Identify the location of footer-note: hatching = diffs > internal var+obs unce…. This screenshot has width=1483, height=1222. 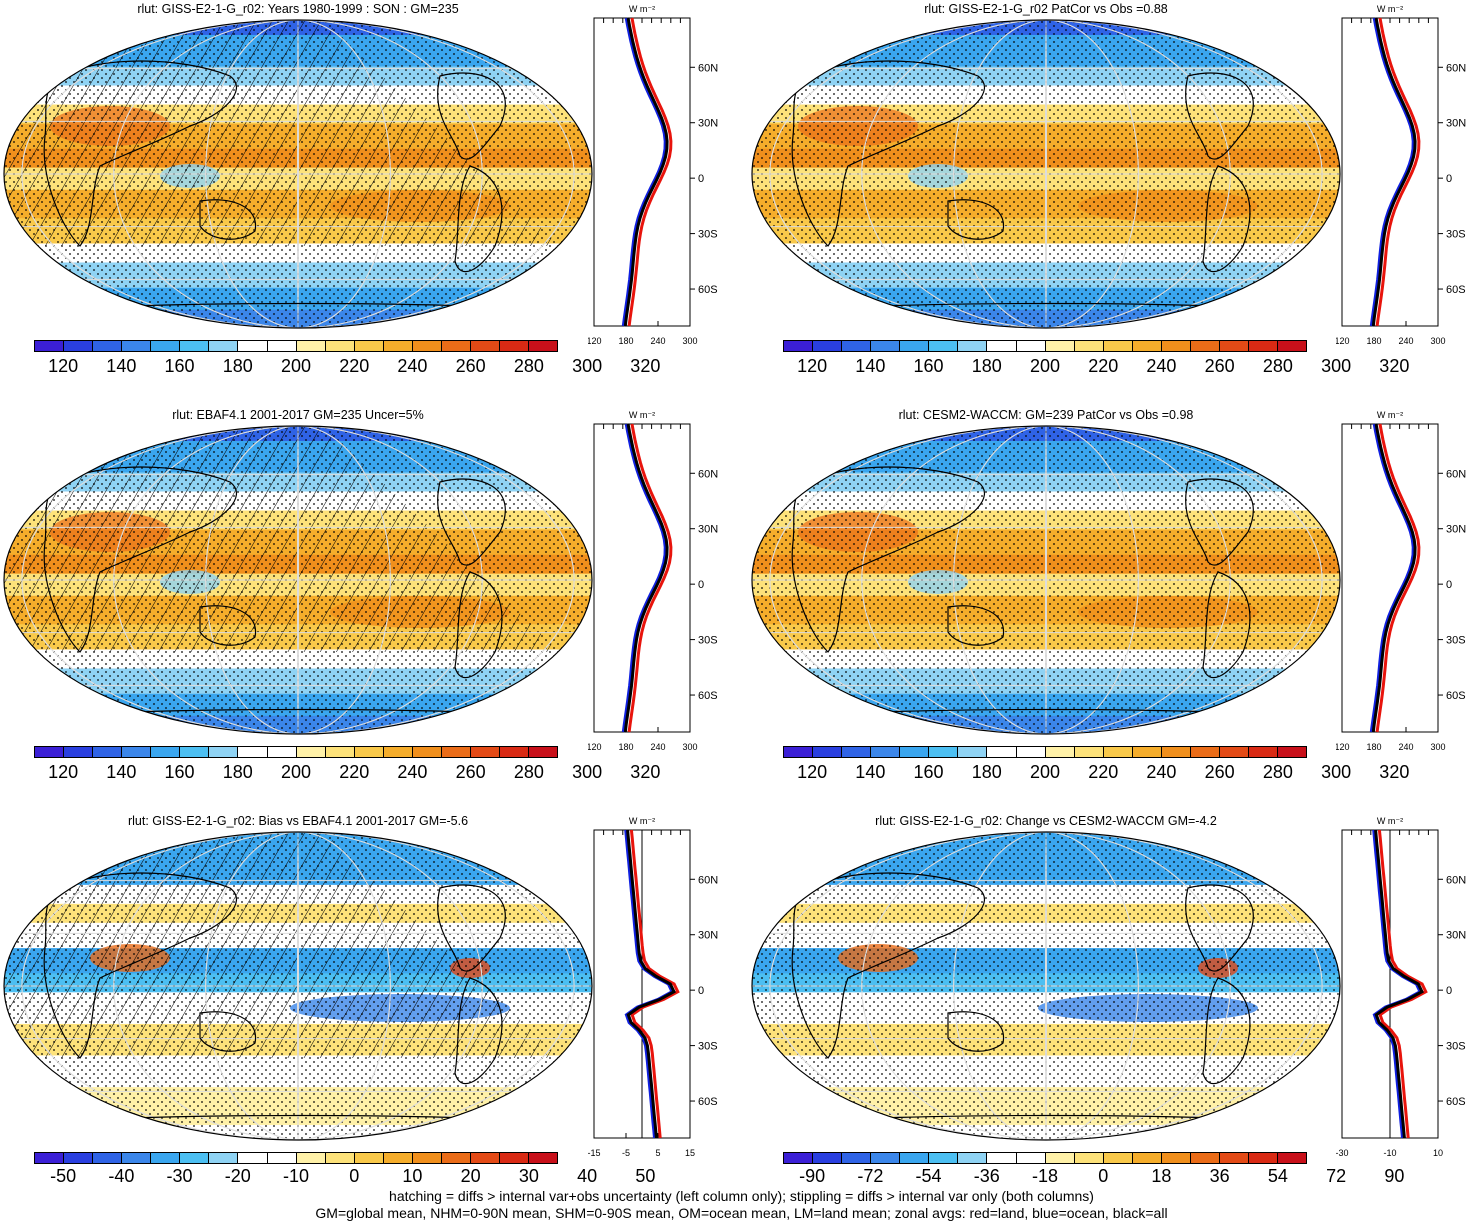
(741, 1205).